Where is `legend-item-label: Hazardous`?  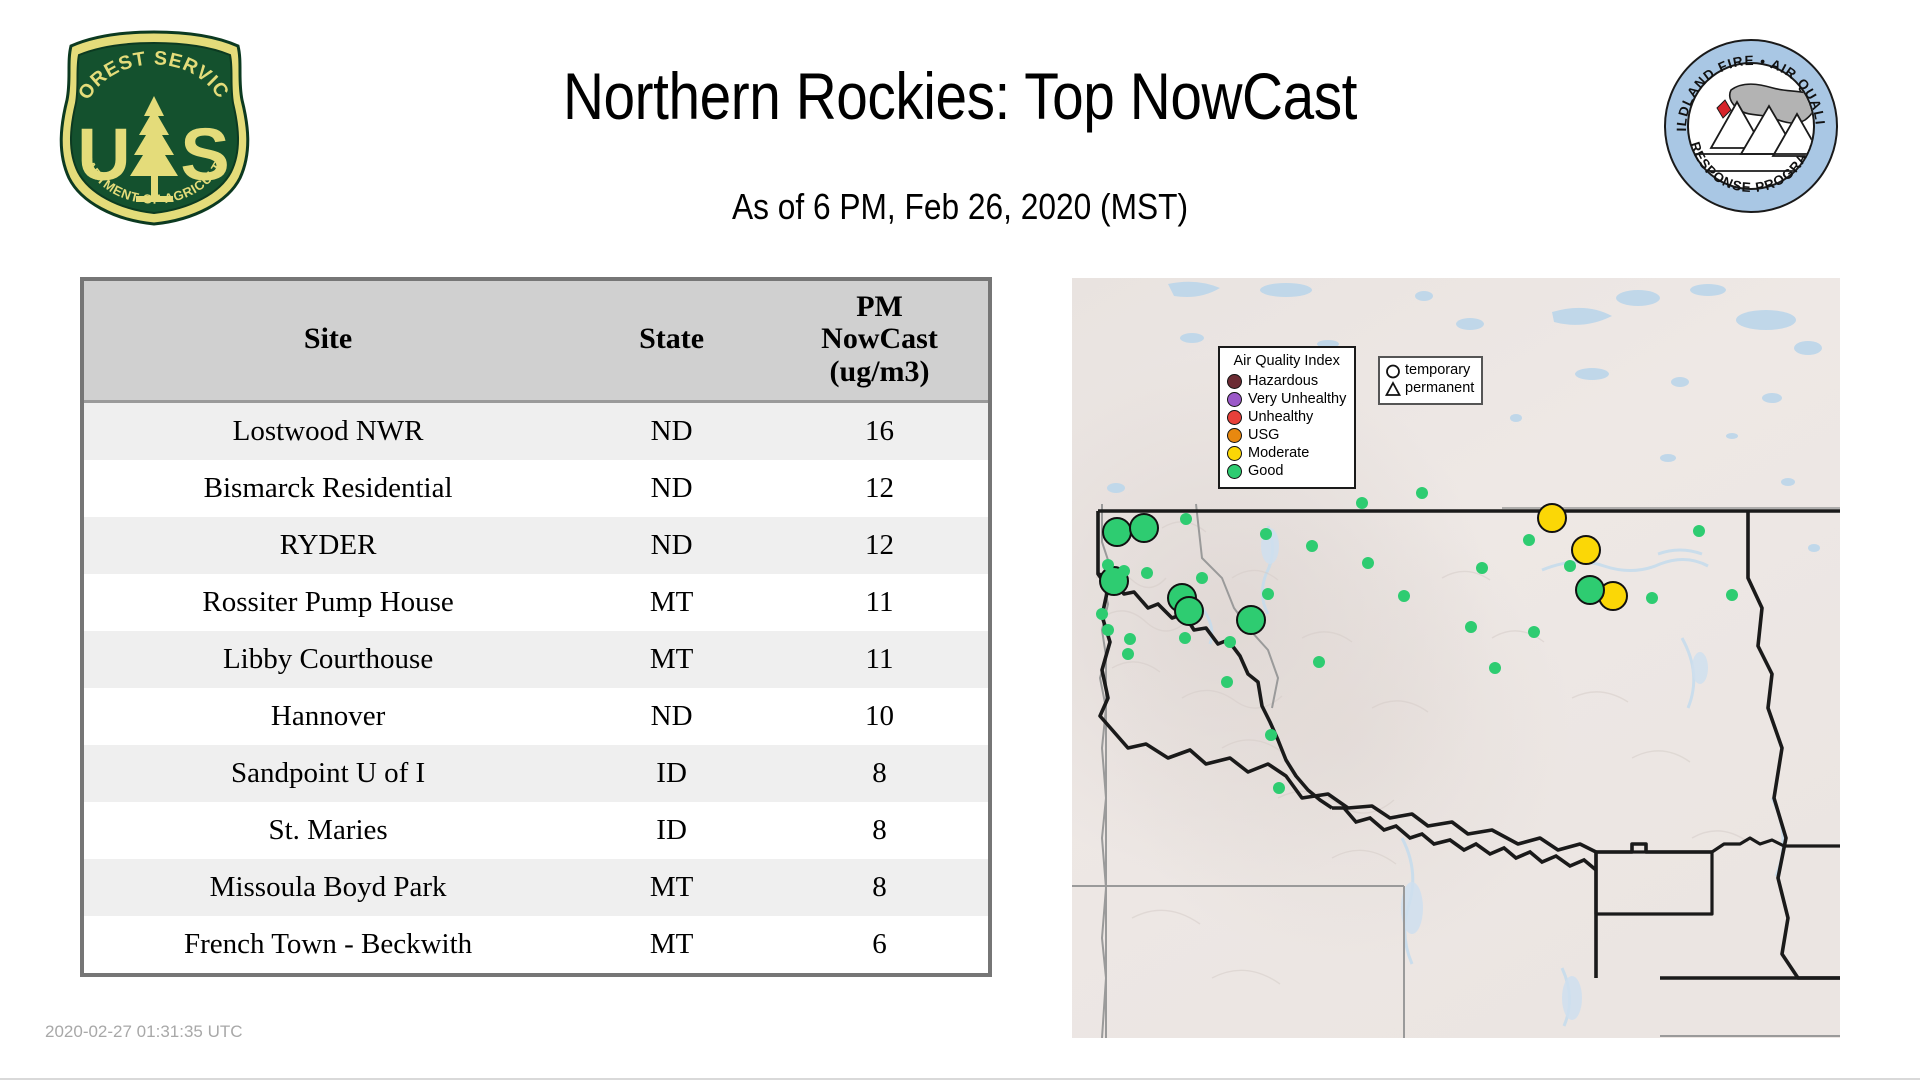
legend-item-label: Hazardous is located at coordinates (1283, 380).